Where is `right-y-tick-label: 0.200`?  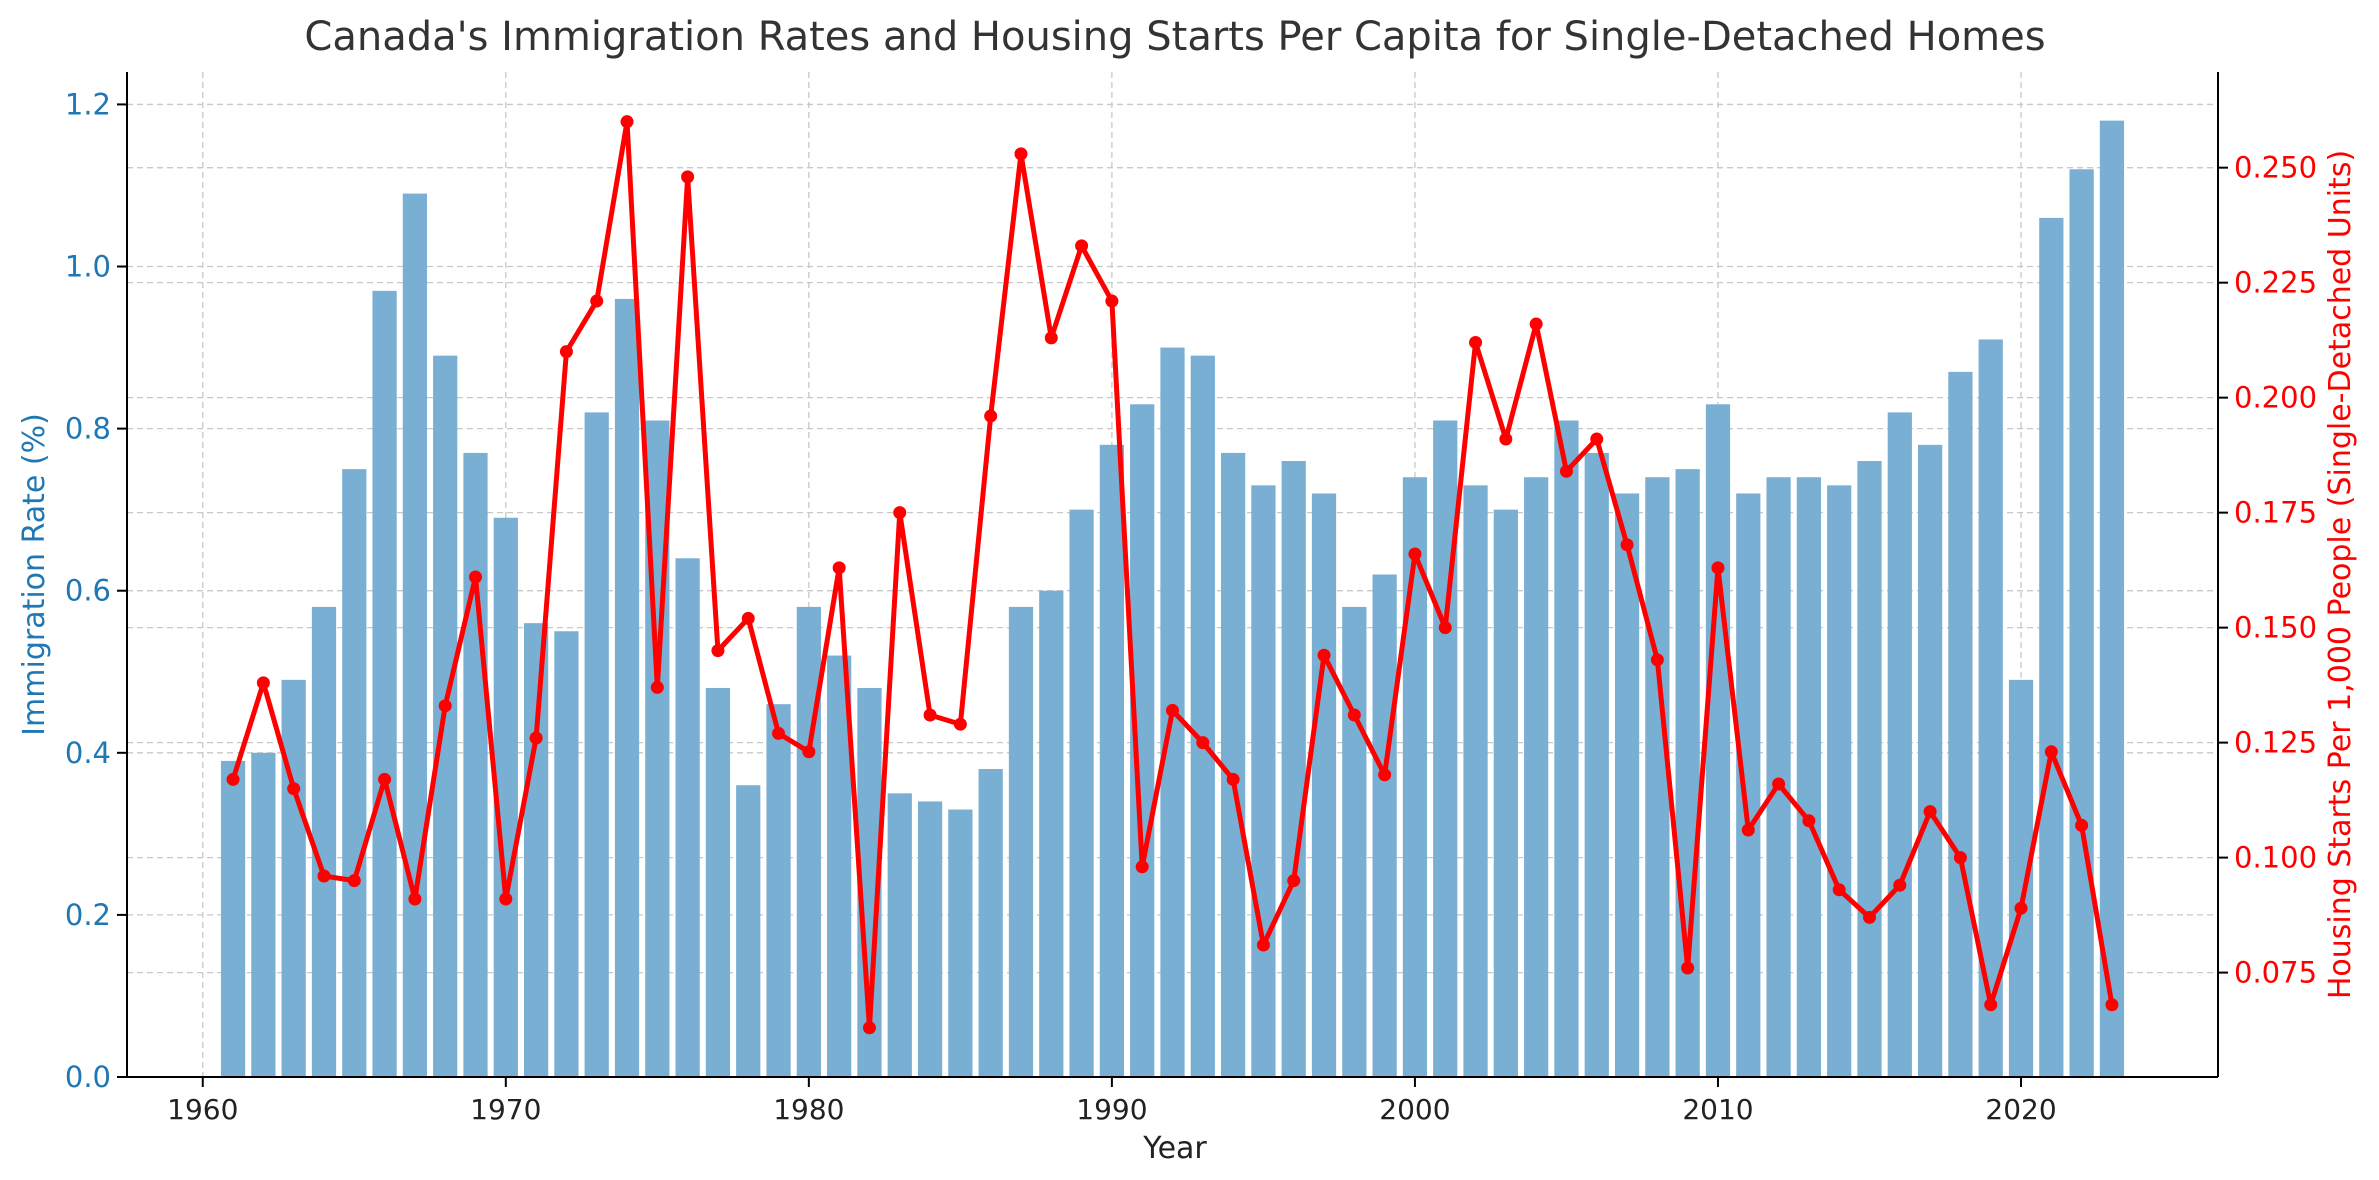
right-y-tick-label: 0.200 is located at coordinates (2275, 398).